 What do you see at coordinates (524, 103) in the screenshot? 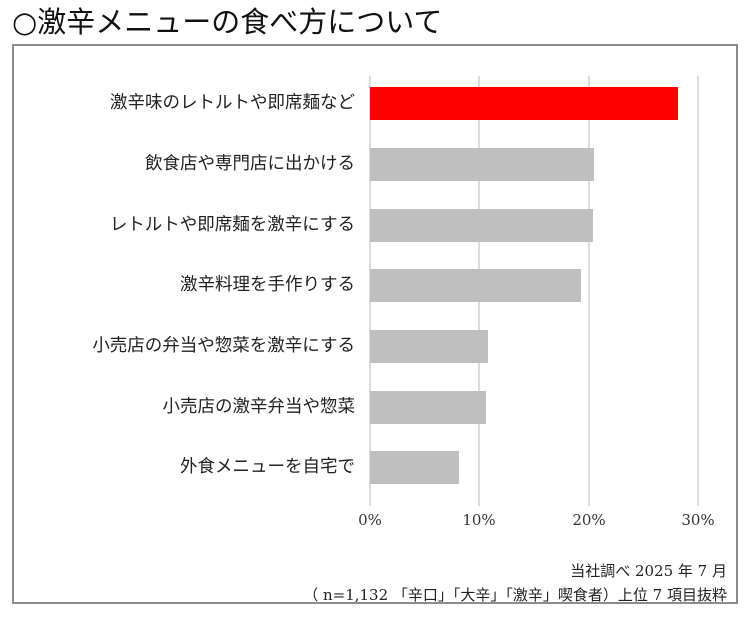
I see `bar-highlight` at bounding box center [524, 103].